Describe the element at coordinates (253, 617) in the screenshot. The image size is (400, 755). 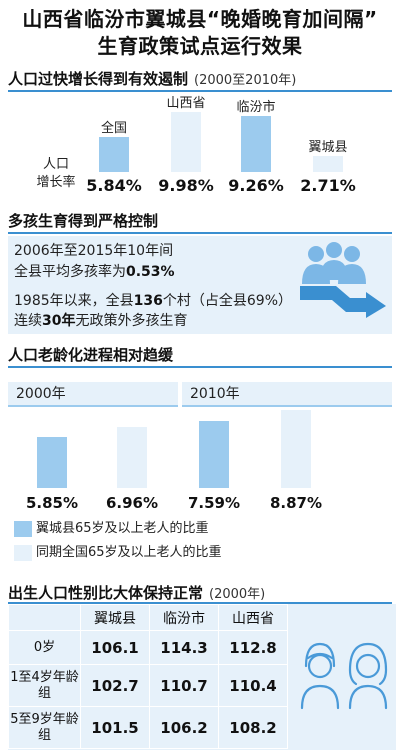
I see `table-header-province: 山西省` at that location.